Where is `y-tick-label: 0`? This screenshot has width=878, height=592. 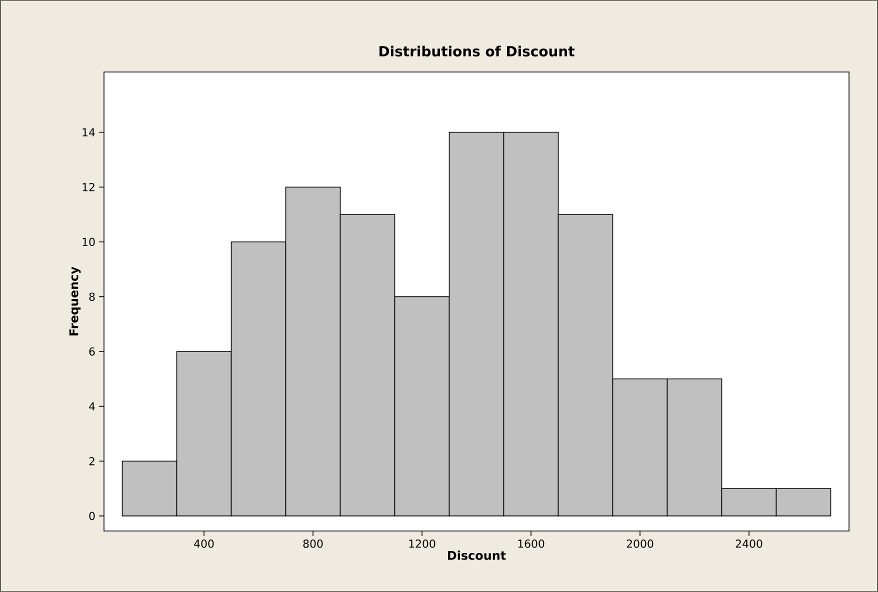
y-tick-label: 0 is located at coordinates (92, 516).